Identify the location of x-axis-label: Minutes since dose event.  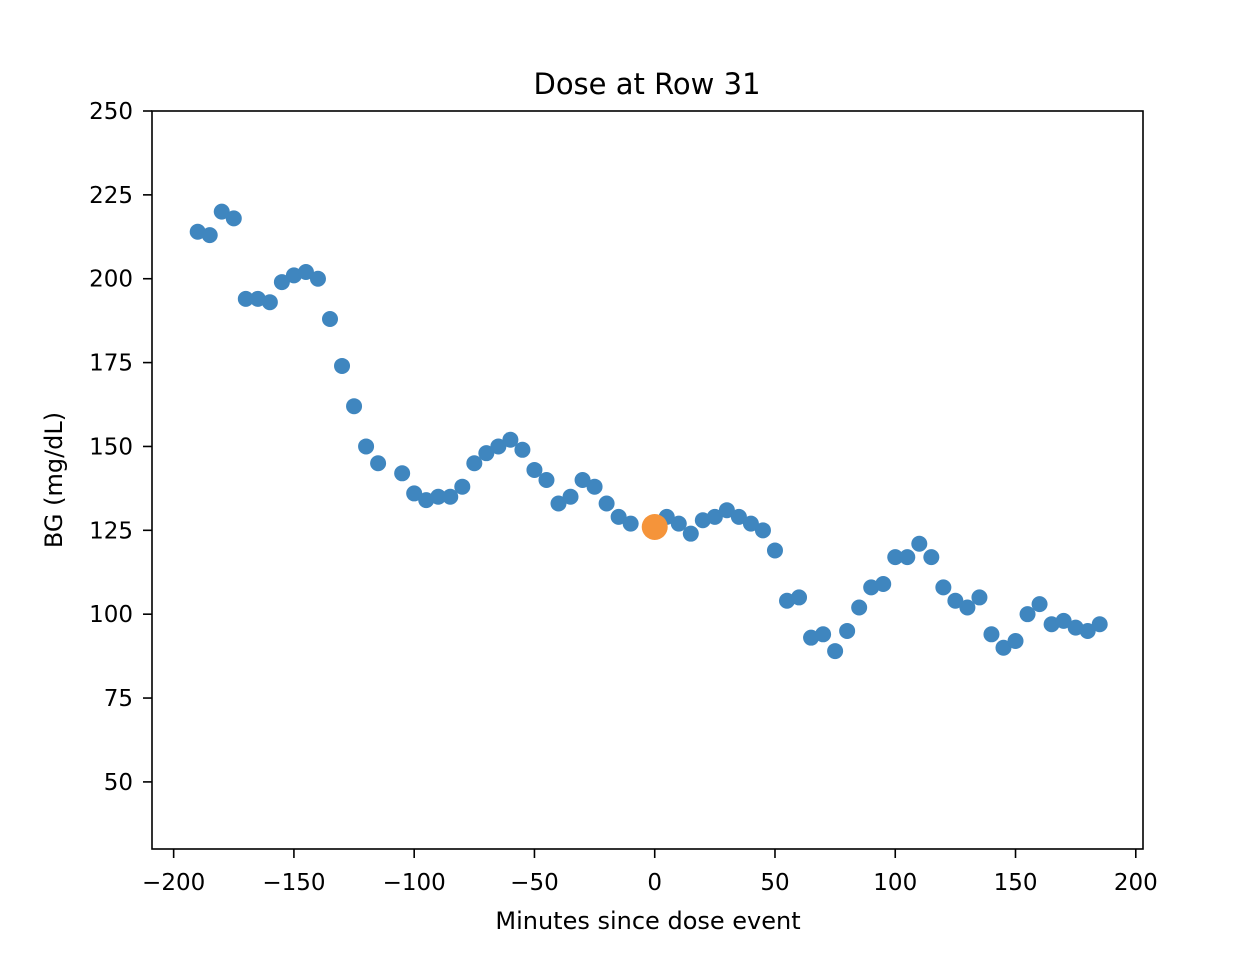
(647, 921).